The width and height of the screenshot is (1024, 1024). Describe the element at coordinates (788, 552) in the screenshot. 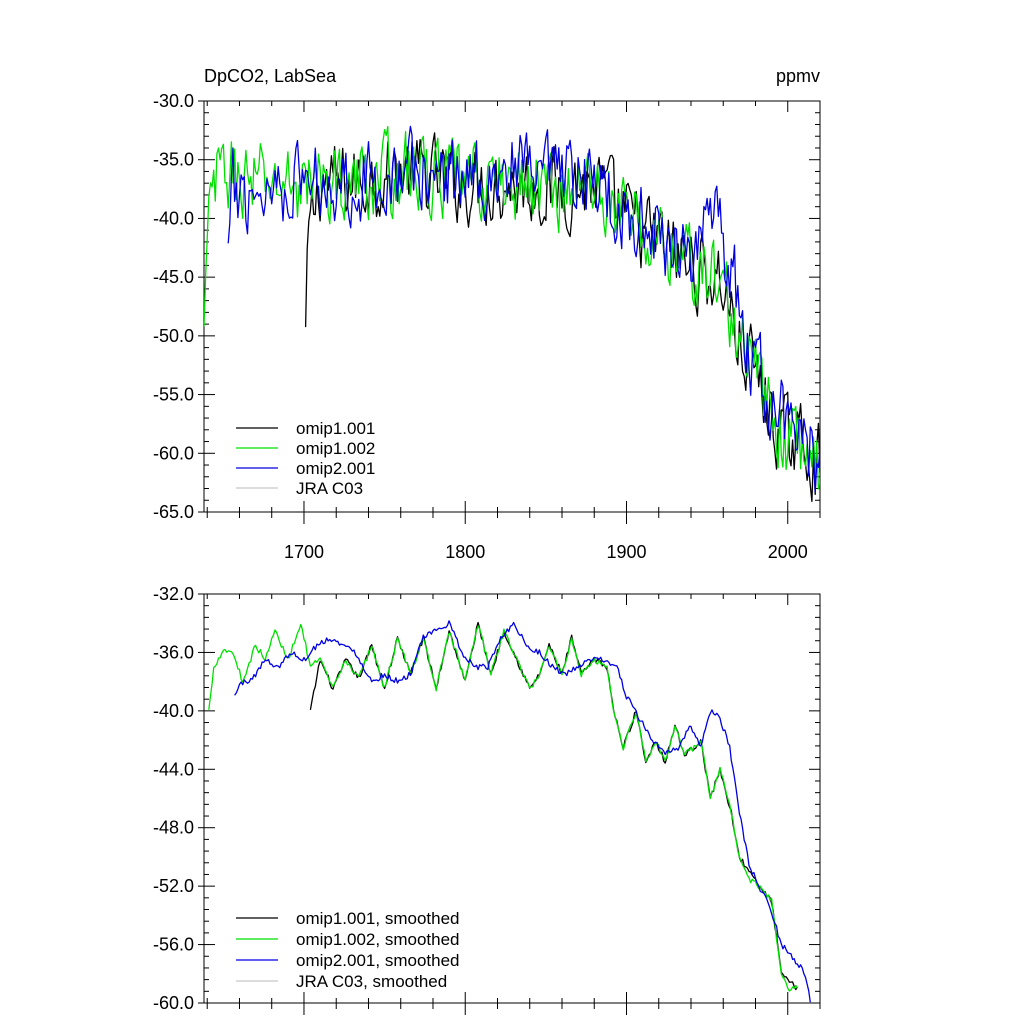

I see `x-tick-label: 2000` at that location.